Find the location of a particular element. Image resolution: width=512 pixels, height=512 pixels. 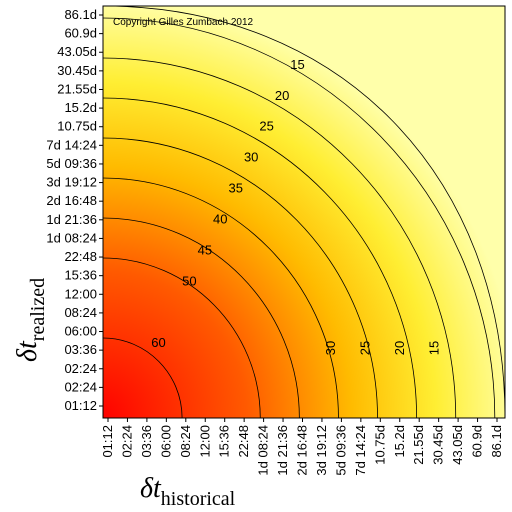

x-tick-label: 3d 19:12 is located at coordinates (321, 450).